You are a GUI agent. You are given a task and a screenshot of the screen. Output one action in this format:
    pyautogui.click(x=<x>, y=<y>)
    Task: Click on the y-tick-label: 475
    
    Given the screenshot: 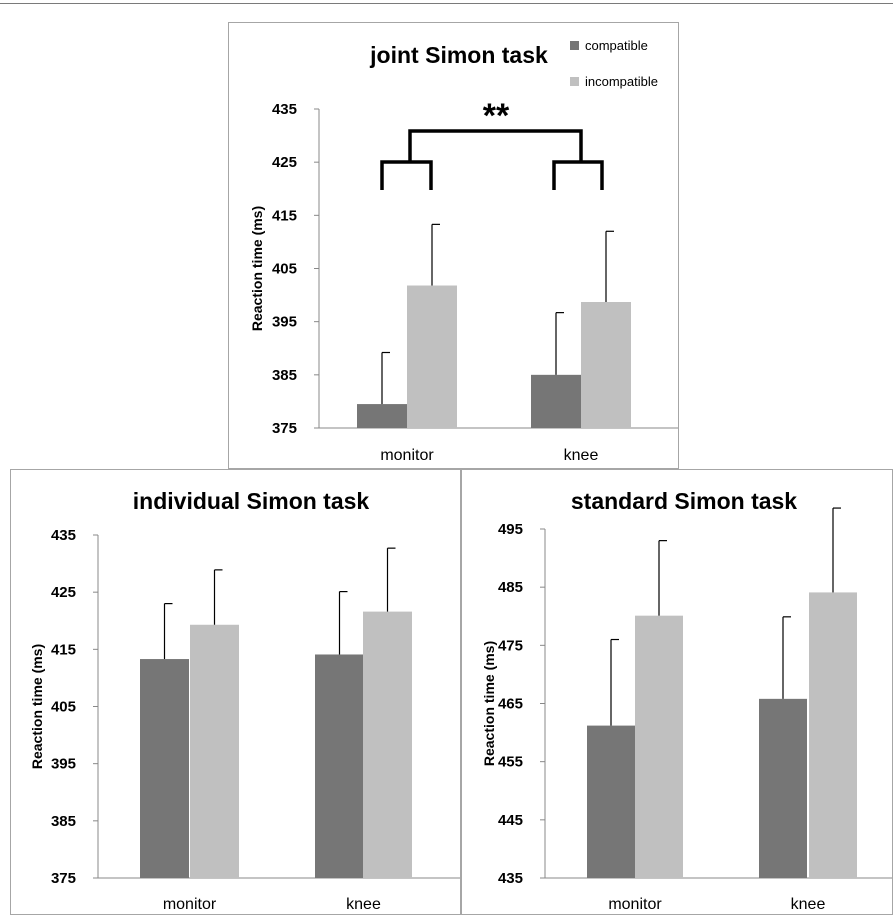 What is the action you would take?
    pyautogui.click(x=510, y=645)
    